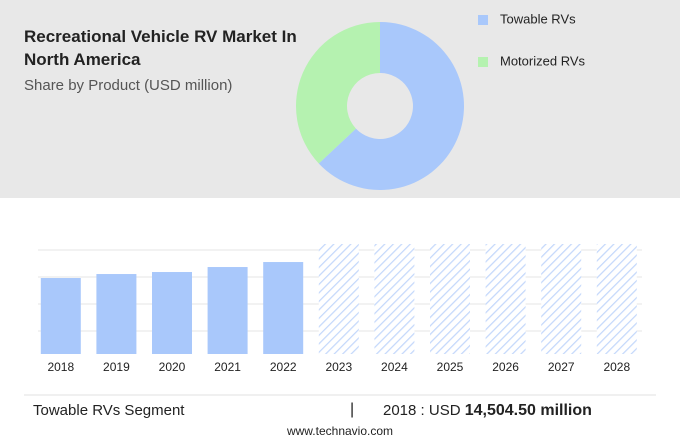 Image resolution: width=680 pixels, height=440 pixels. I want to click on x-tick-label: 2023, so click(338, 367).